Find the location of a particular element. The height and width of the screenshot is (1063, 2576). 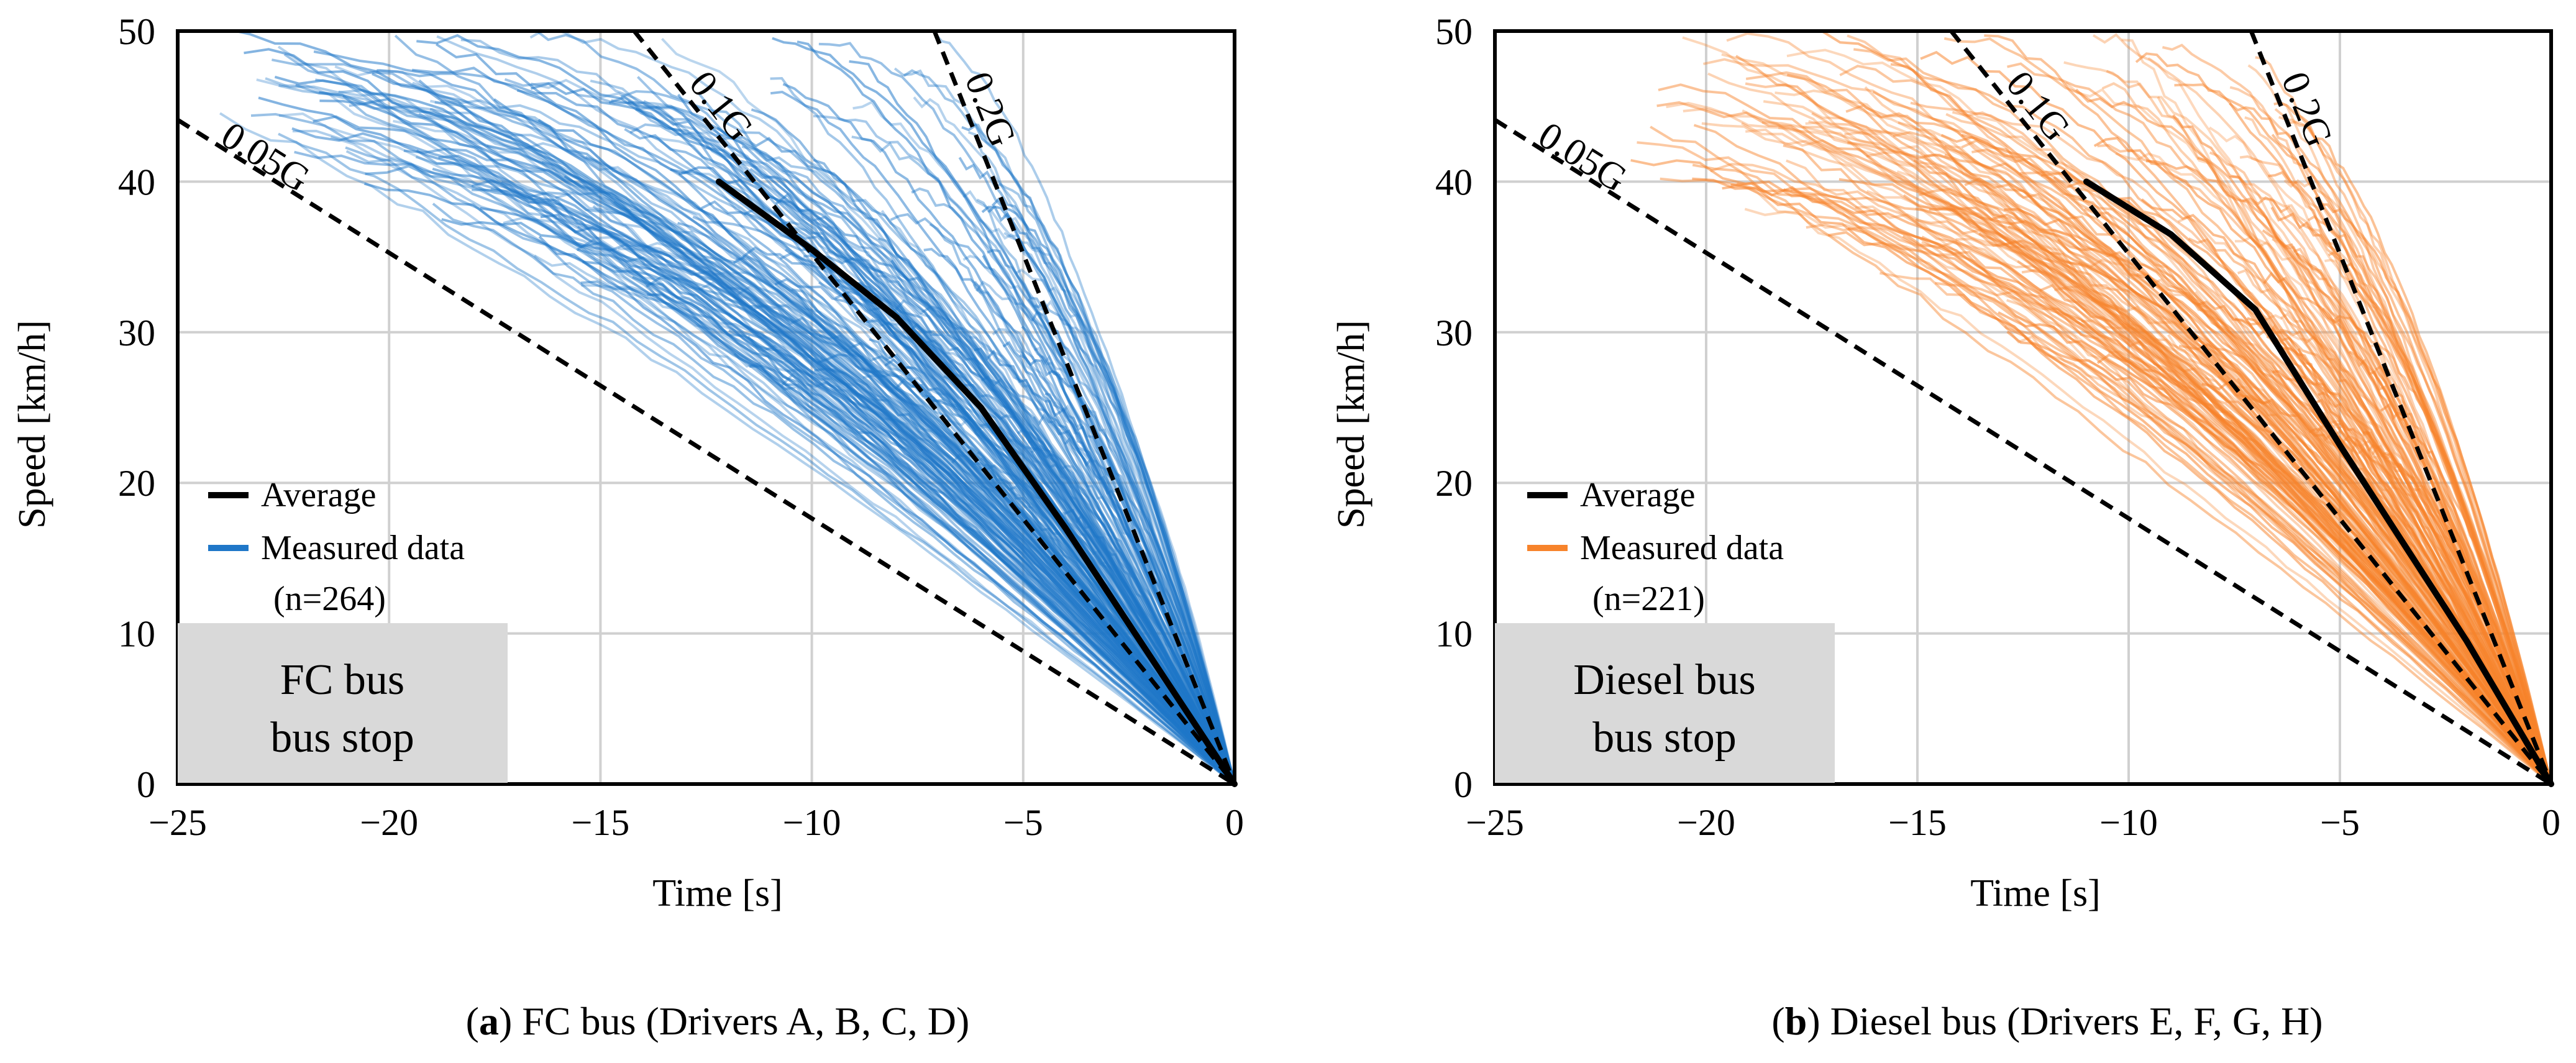

caption-b: (b) Diesel bus (Drivers E, F, G, H) is located at coordinates (2047, 1021).